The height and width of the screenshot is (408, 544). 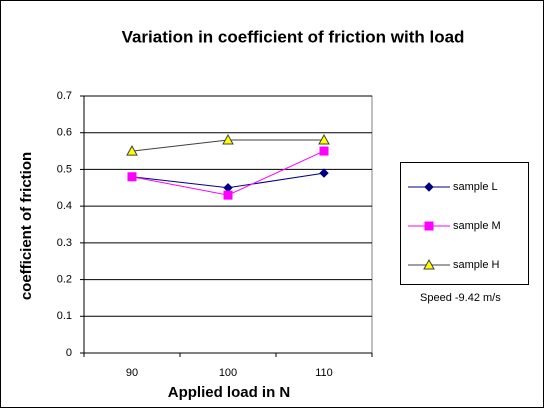 I want to click on x-tick-label: 110, so click(x=324, y=373).